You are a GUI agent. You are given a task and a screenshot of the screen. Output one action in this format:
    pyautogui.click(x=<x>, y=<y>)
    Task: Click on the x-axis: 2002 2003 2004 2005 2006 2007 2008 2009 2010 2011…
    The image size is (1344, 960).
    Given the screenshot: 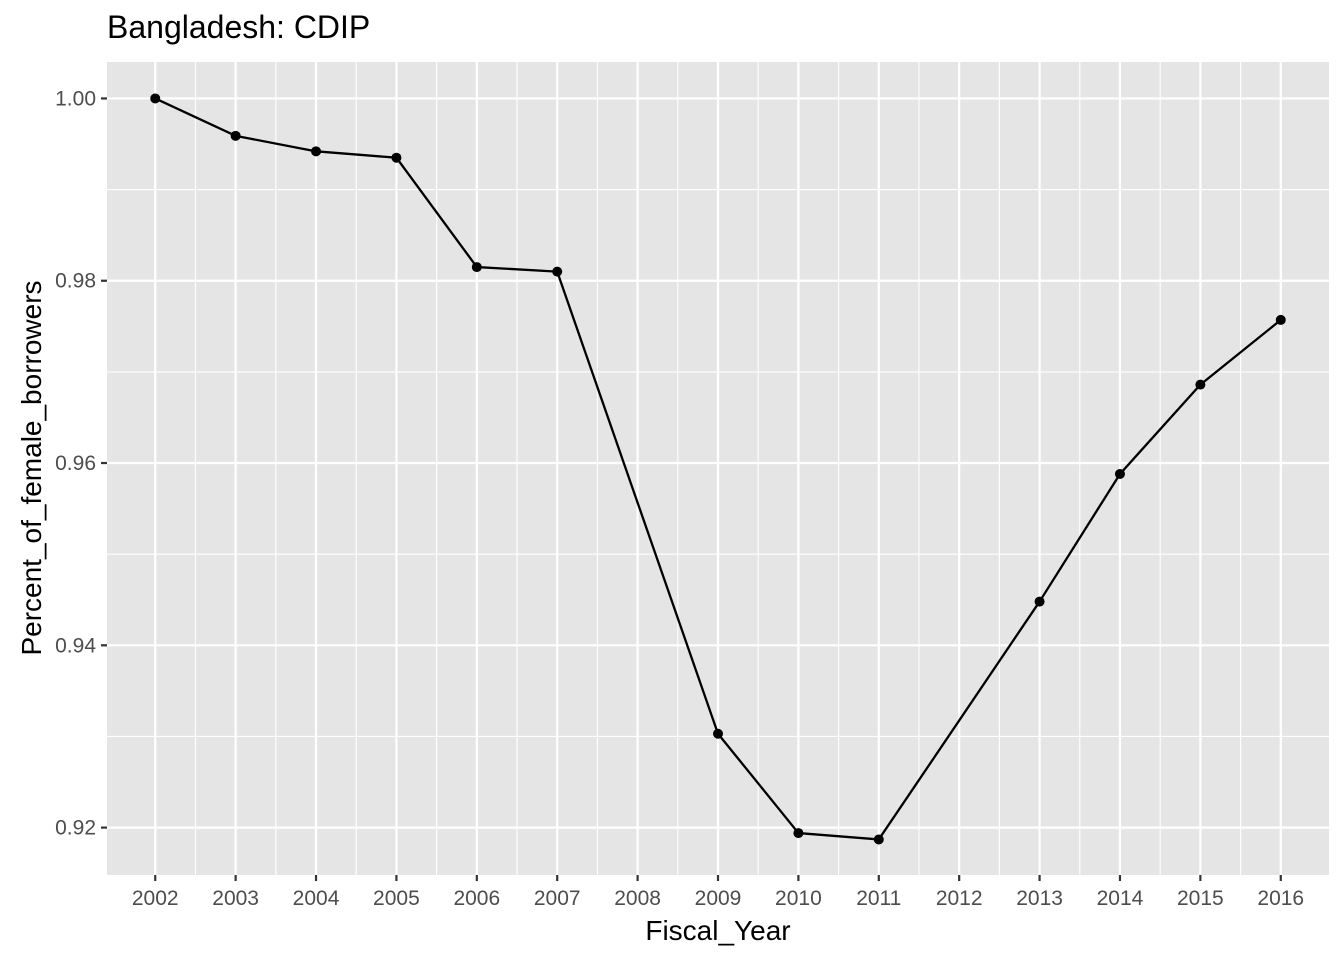 What is the action you would take?
    pyautogui.click(x=718, y=892)
    